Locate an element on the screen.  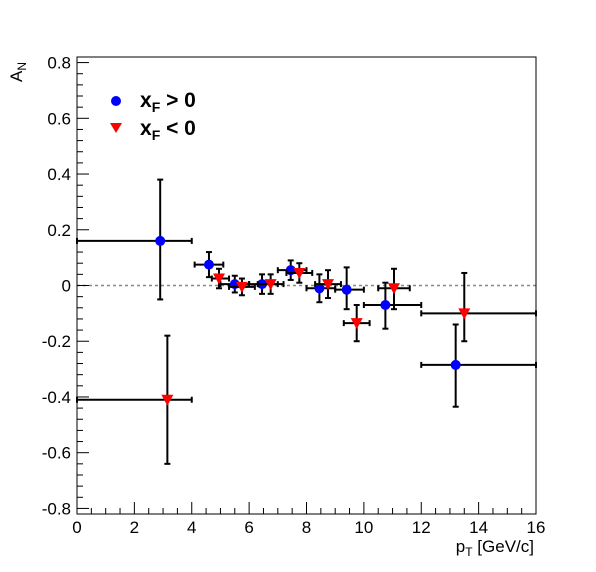
x-tick-label: 8 is located at coordinates (306, 527).